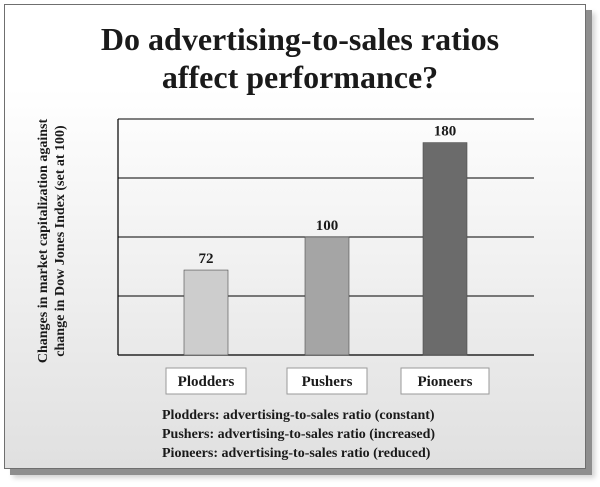 The image size is (600, 487). What do you see at coordinates (327, 226) in the screenshot?
I see `data-label-pushers: 100` at bounding box center [327, 226].